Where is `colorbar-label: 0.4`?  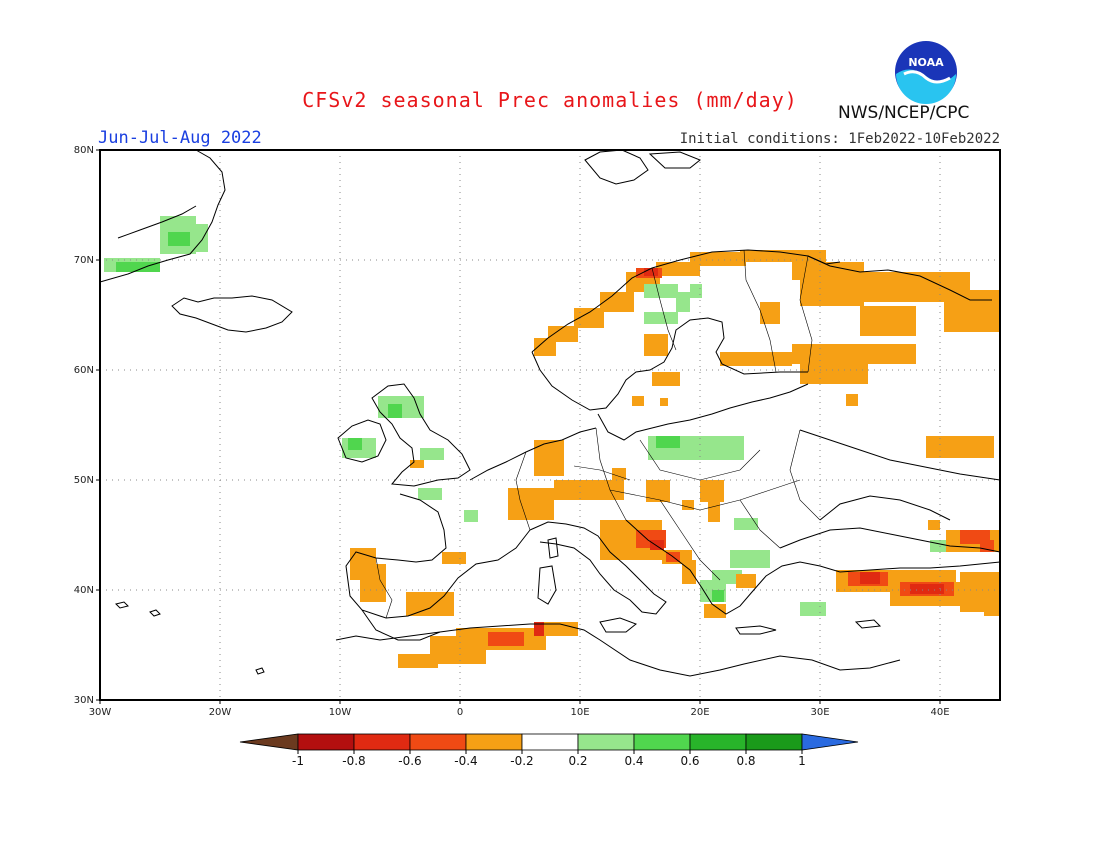
colorbar-label: 0.4 is located at coordinates (633, 761).